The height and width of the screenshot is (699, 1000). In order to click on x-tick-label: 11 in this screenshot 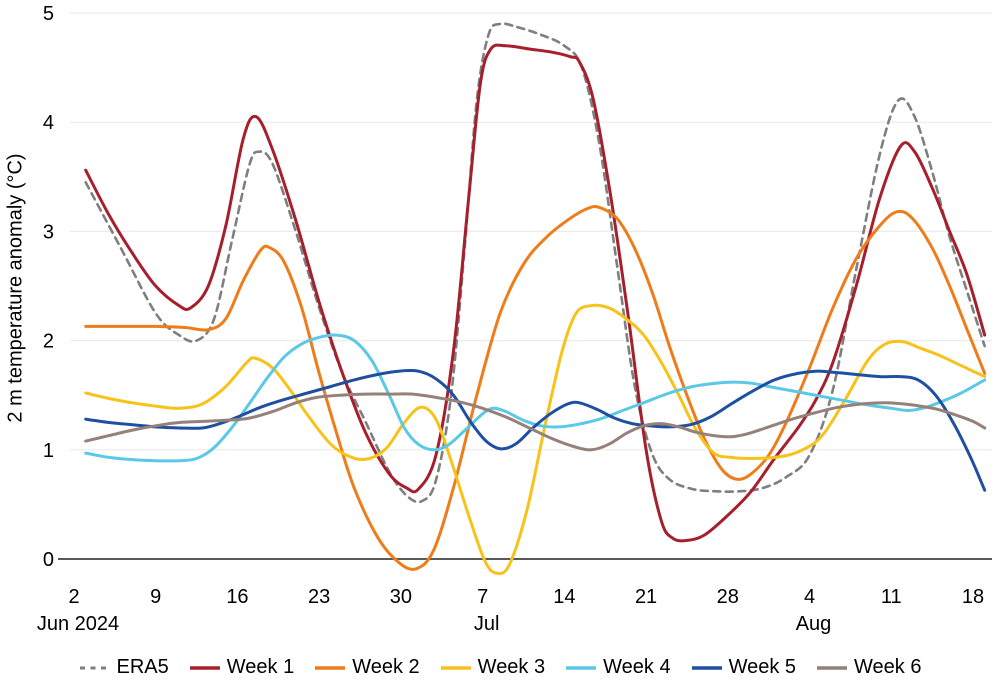, I will do `click(891, 597)`.